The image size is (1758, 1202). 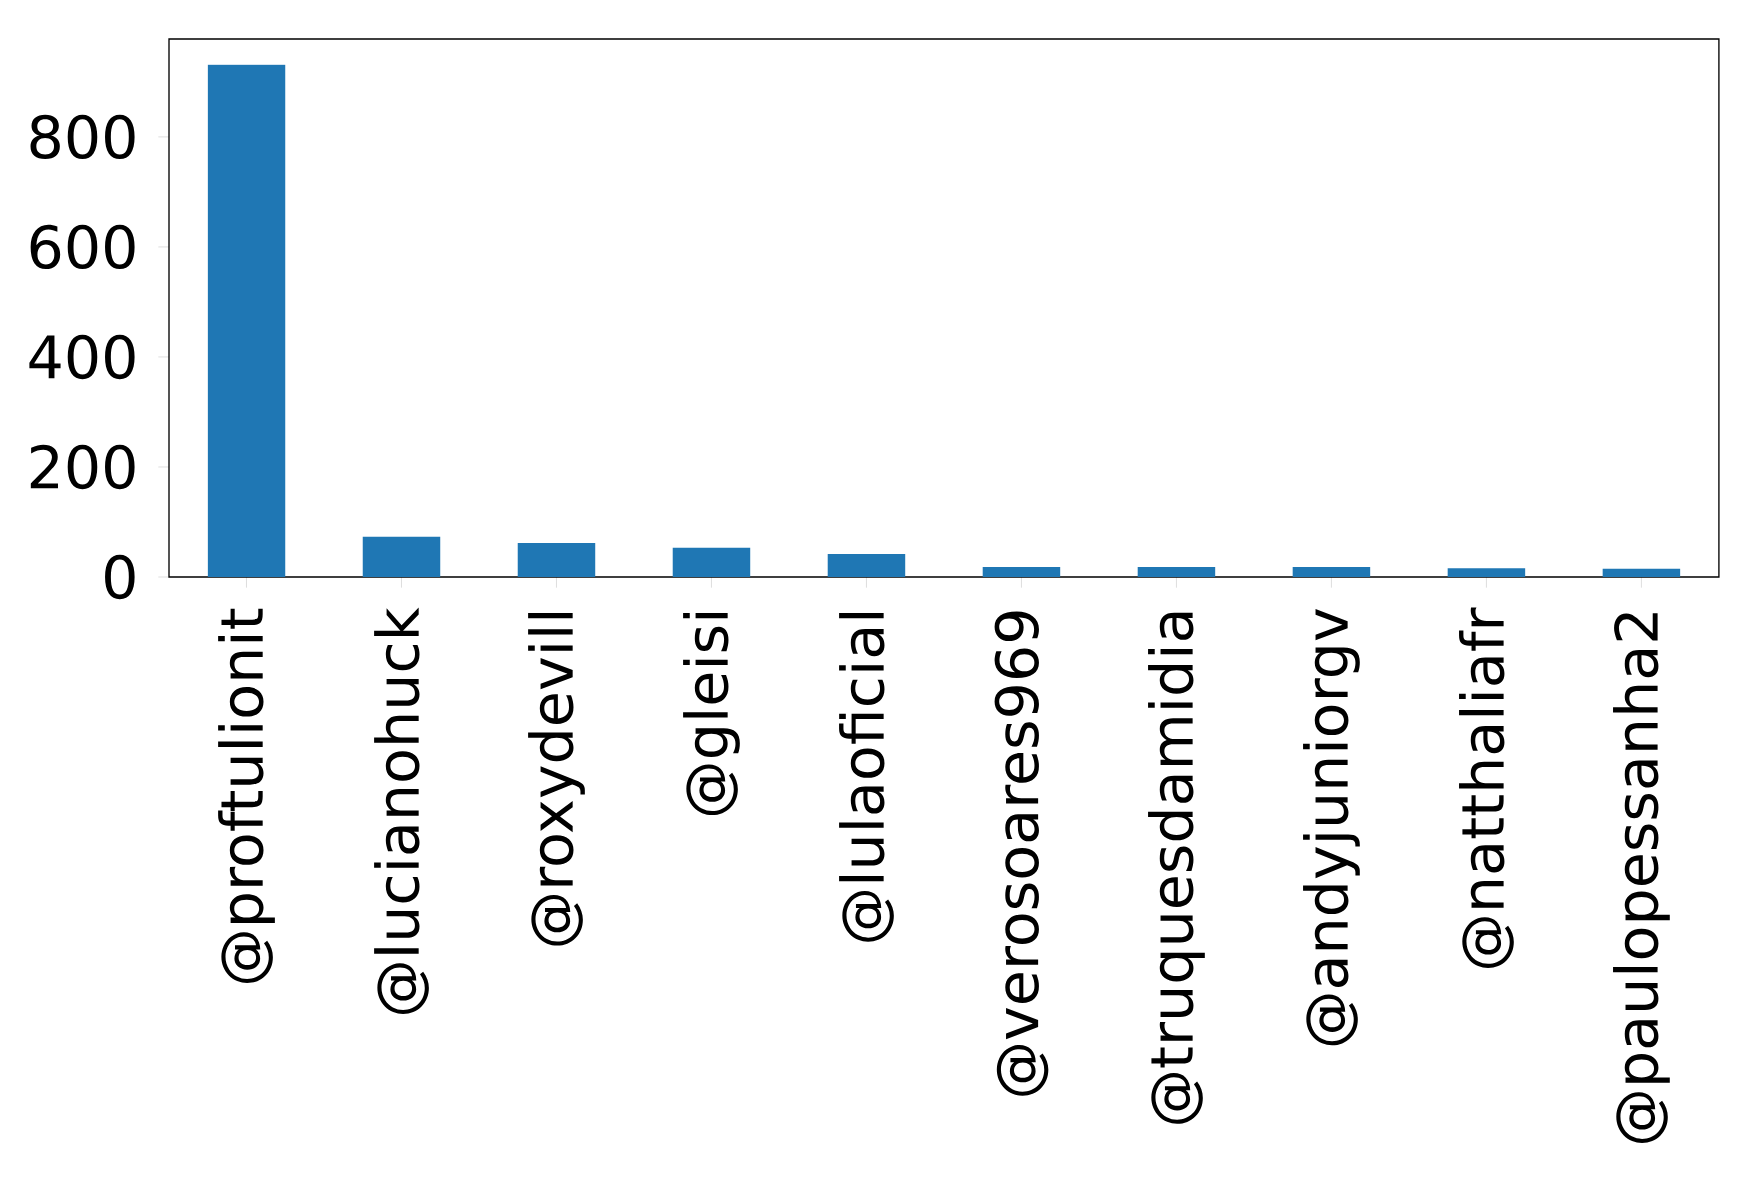 I want to click on x-tick-label: @gleisi, so click(x=711, y=714).